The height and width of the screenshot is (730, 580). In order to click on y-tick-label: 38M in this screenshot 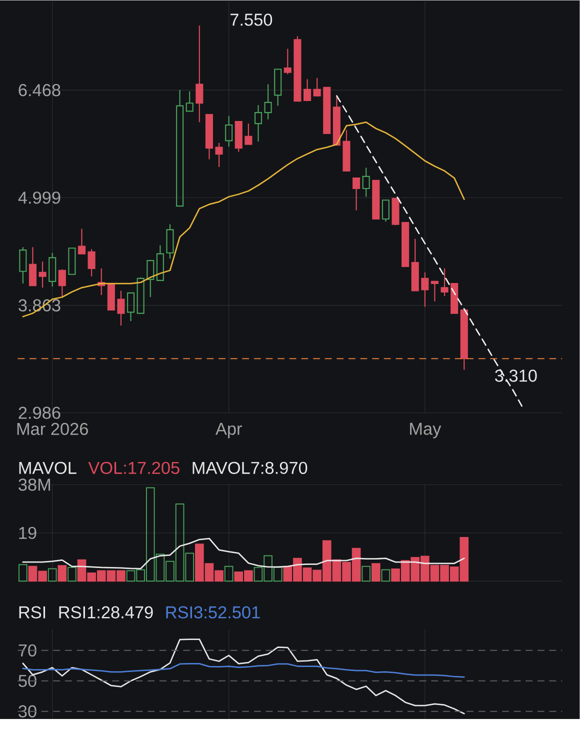, I will do `click(34, 484)`.